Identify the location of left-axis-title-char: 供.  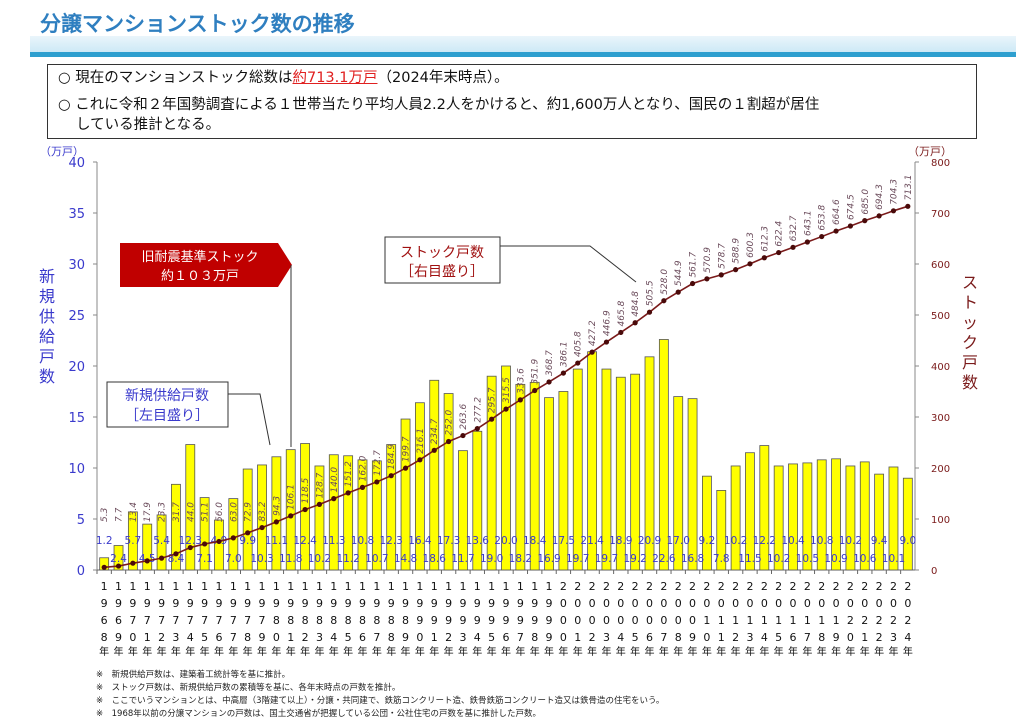
(47, 316).